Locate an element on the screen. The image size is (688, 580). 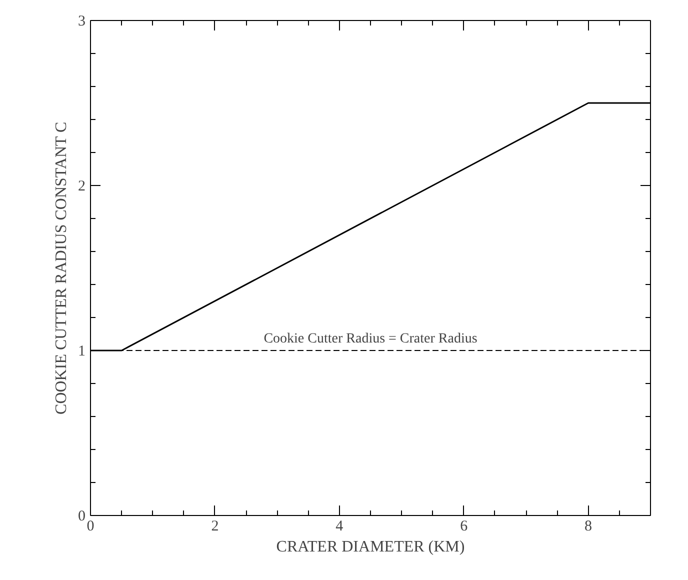
y-tick-label: 3 is located at coordinates (82, 22).